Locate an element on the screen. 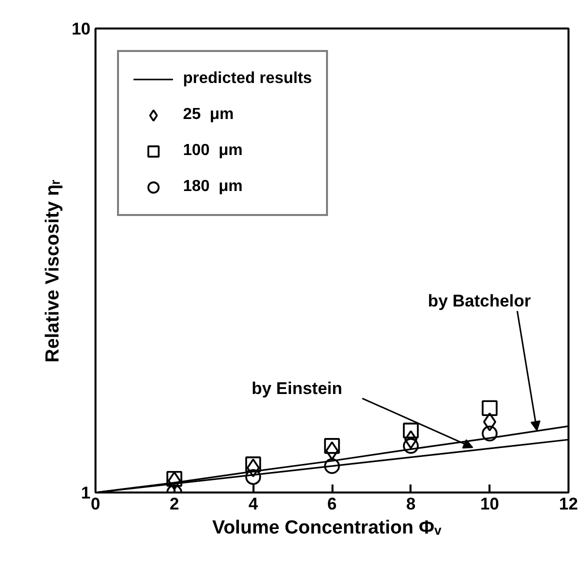 The image size is (586, 562). x-tick-label: 2 is located at coordinates (175, 504).